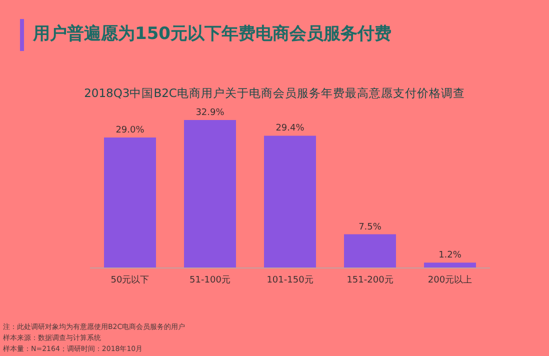  I want to click on x-tick-label: 50元以下, so click(130, 280).